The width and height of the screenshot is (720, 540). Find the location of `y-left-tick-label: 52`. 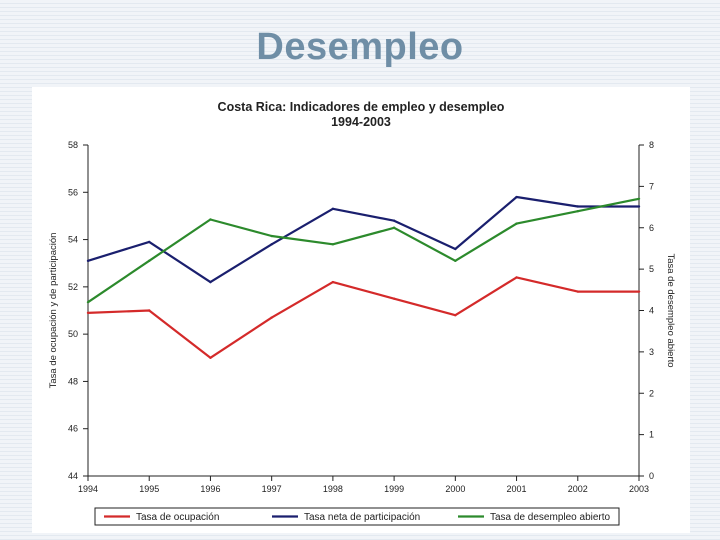

y-left-tick-label: 52 is located at coordinates (73, 287).